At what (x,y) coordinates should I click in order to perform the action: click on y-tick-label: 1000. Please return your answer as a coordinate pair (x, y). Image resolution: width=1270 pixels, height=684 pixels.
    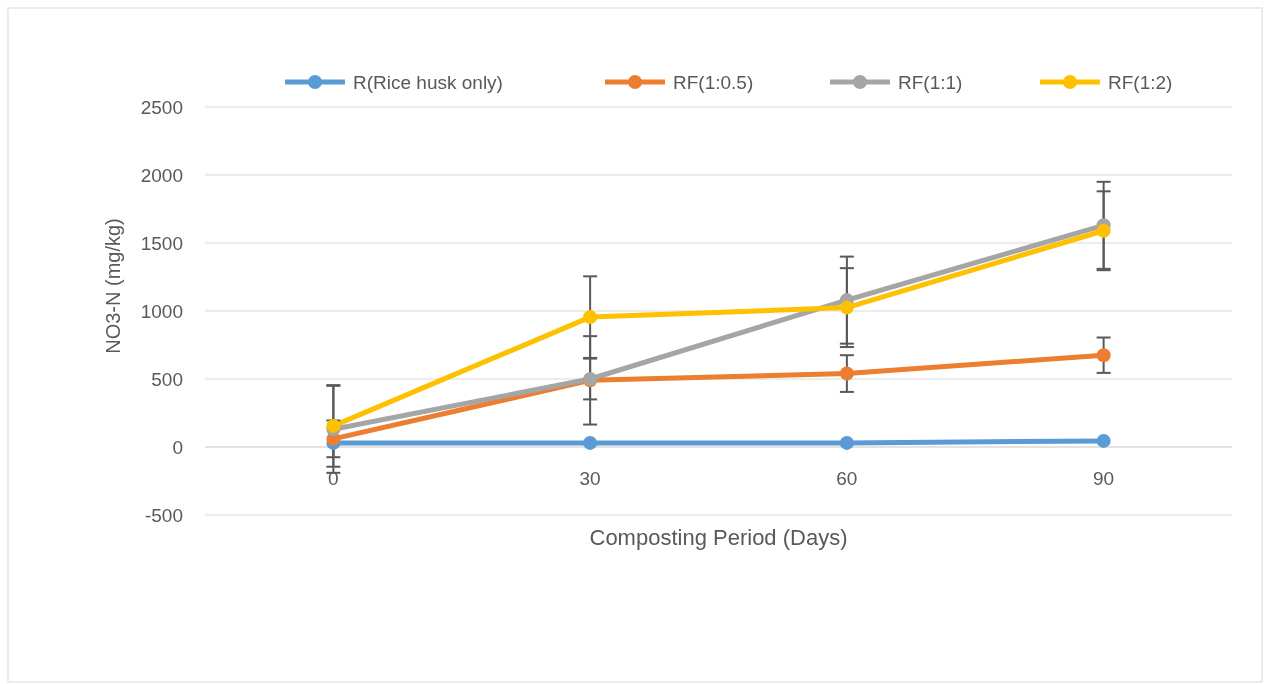
    Looking at the image, I should click on (161, 311).